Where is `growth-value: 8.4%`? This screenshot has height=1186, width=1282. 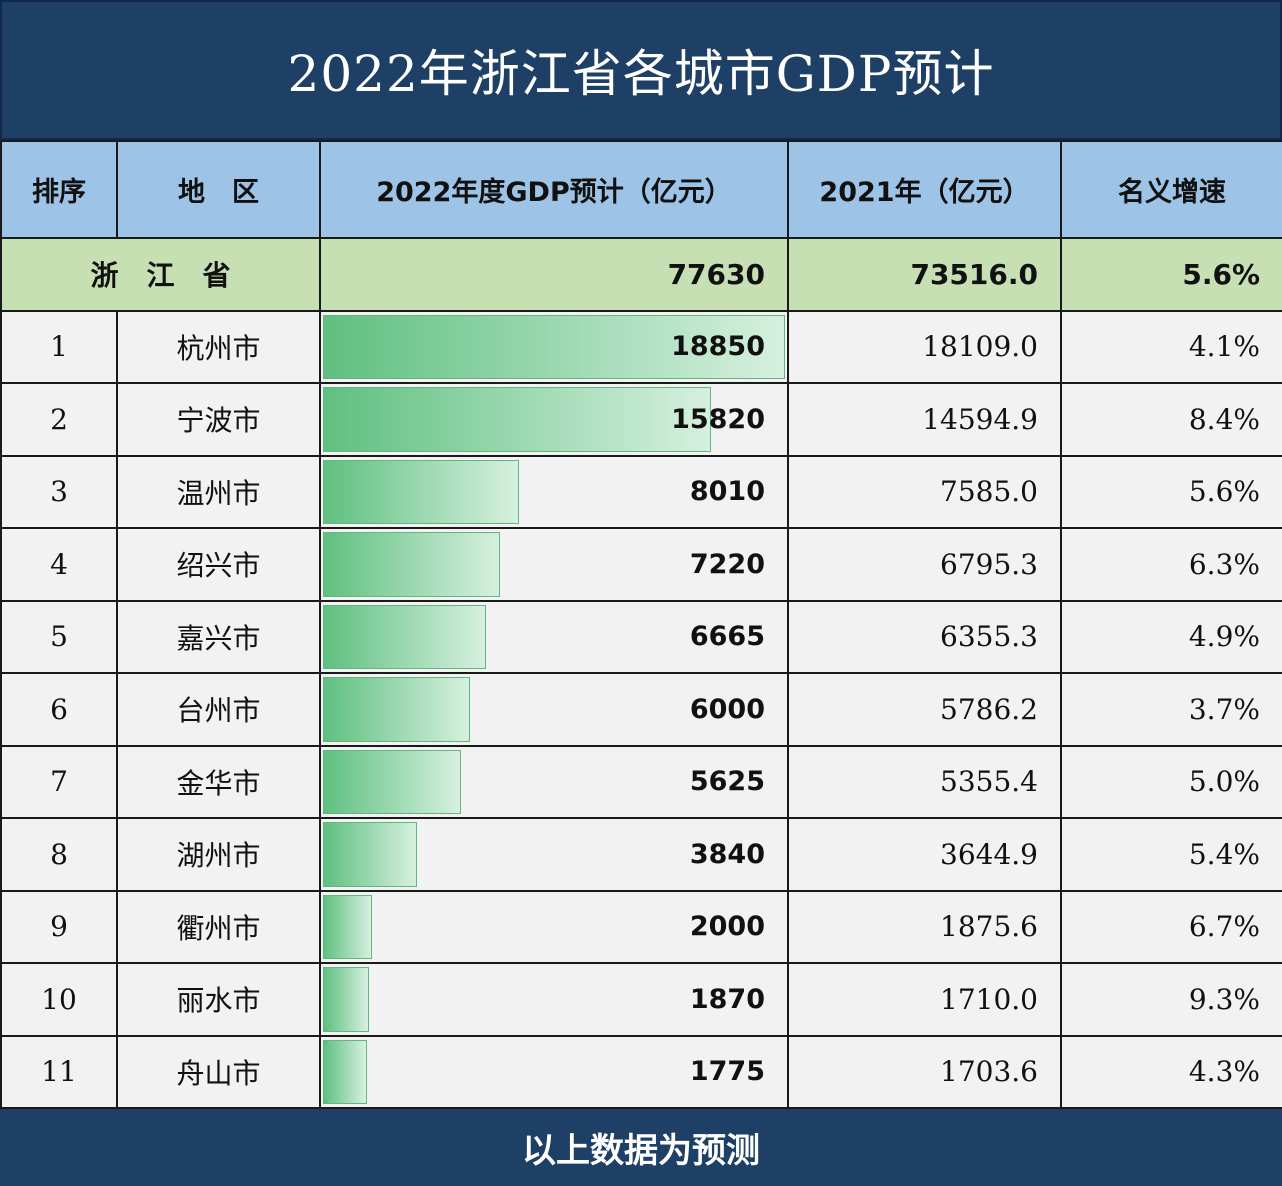
growth-value: 8.4% is located at coordinates (1171, 419).